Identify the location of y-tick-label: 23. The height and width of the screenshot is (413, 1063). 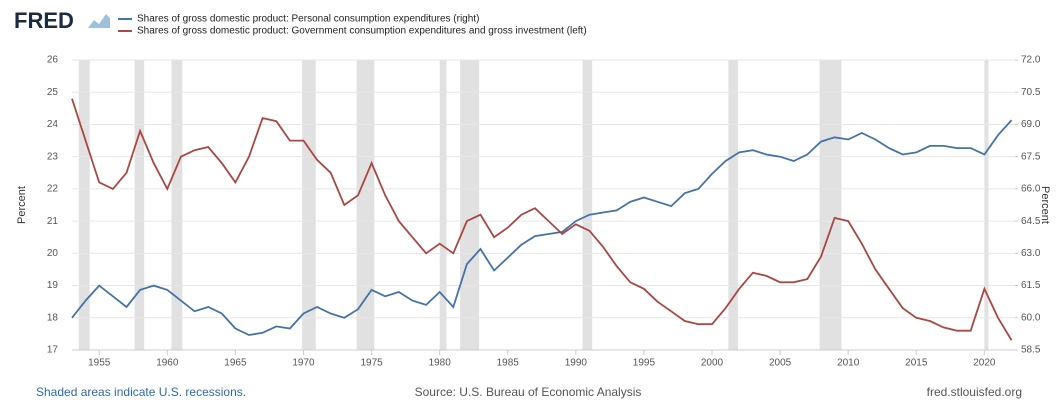
(53, 156).